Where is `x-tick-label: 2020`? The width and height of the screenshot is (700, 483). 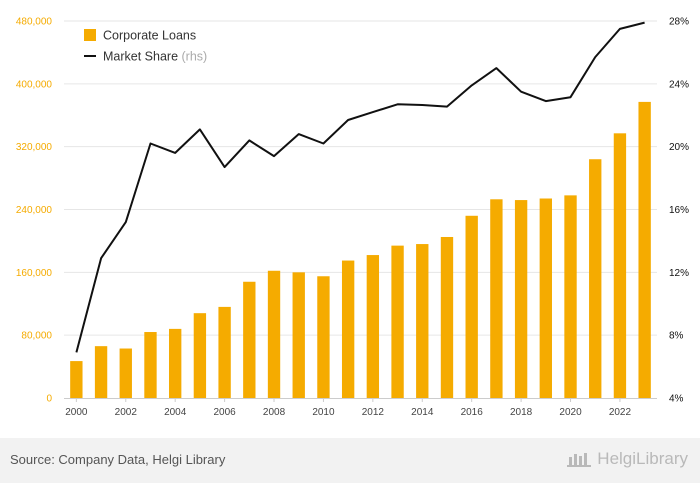 x-tick-label: 2020 is located at coordinates (570, 412).